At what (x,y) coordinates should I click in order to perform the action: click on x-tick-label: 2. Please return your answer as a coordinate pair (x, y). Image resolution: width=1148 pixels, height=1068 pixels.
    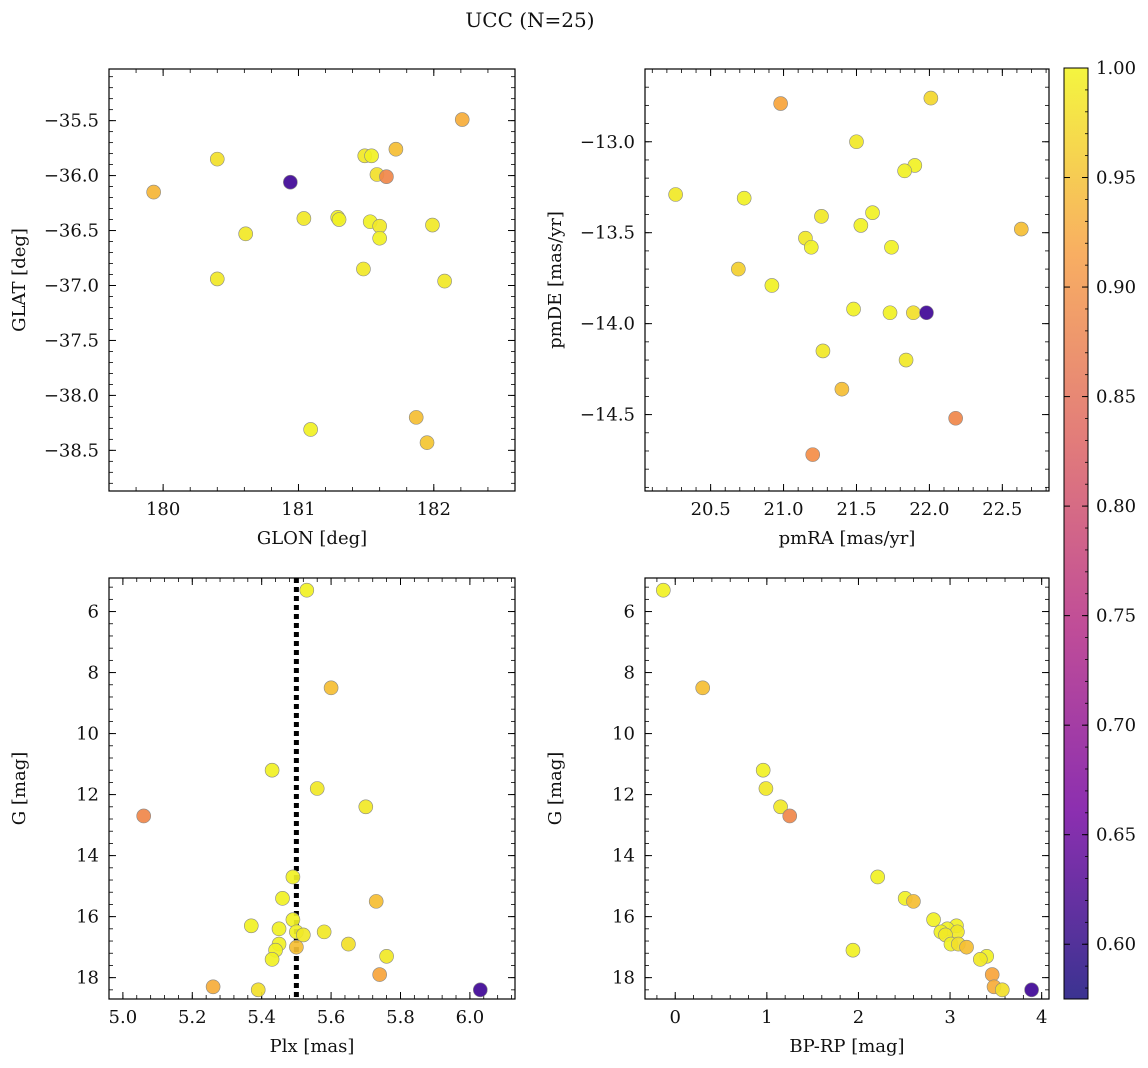
    Looking at the image, I should click on (858, 1017).